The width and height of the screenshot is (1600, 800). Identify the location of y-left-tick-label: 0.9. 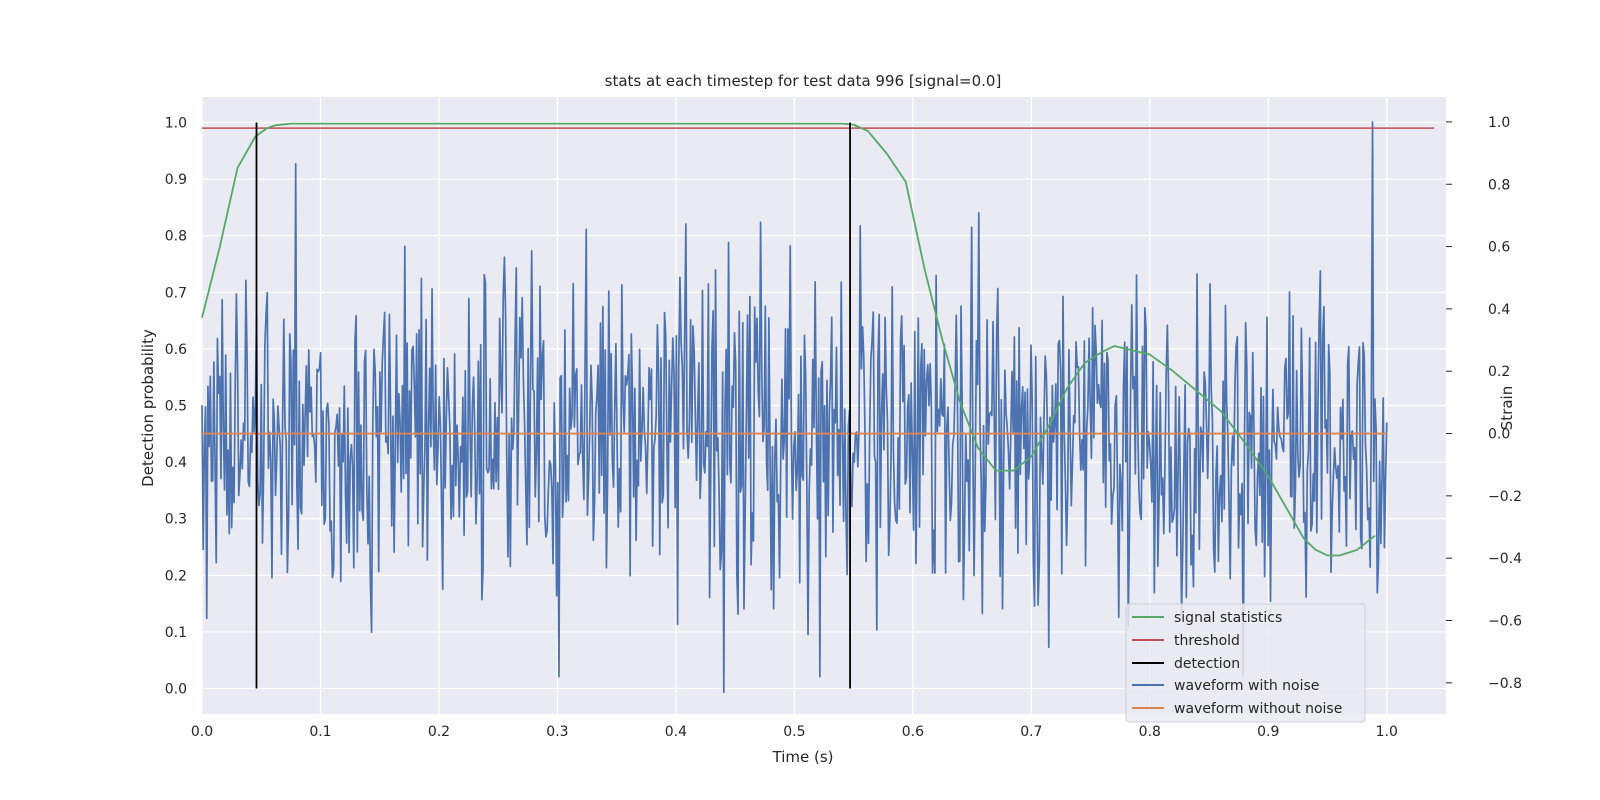
(176, 180).